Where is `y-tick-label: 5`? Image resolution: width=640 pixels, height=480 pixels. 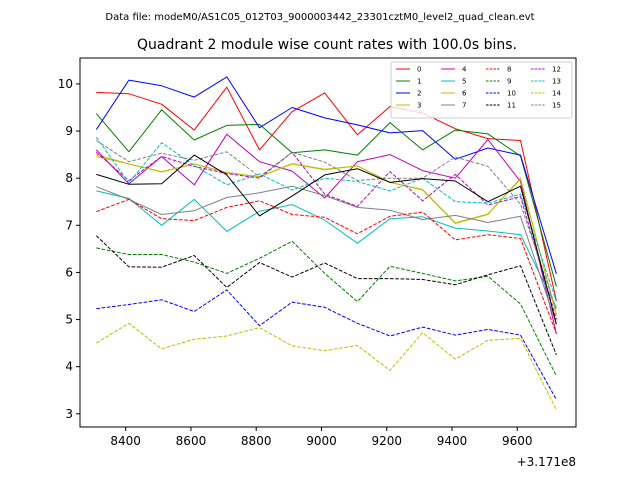
y-tick-label: 5 is located at coordinates (69, 320).